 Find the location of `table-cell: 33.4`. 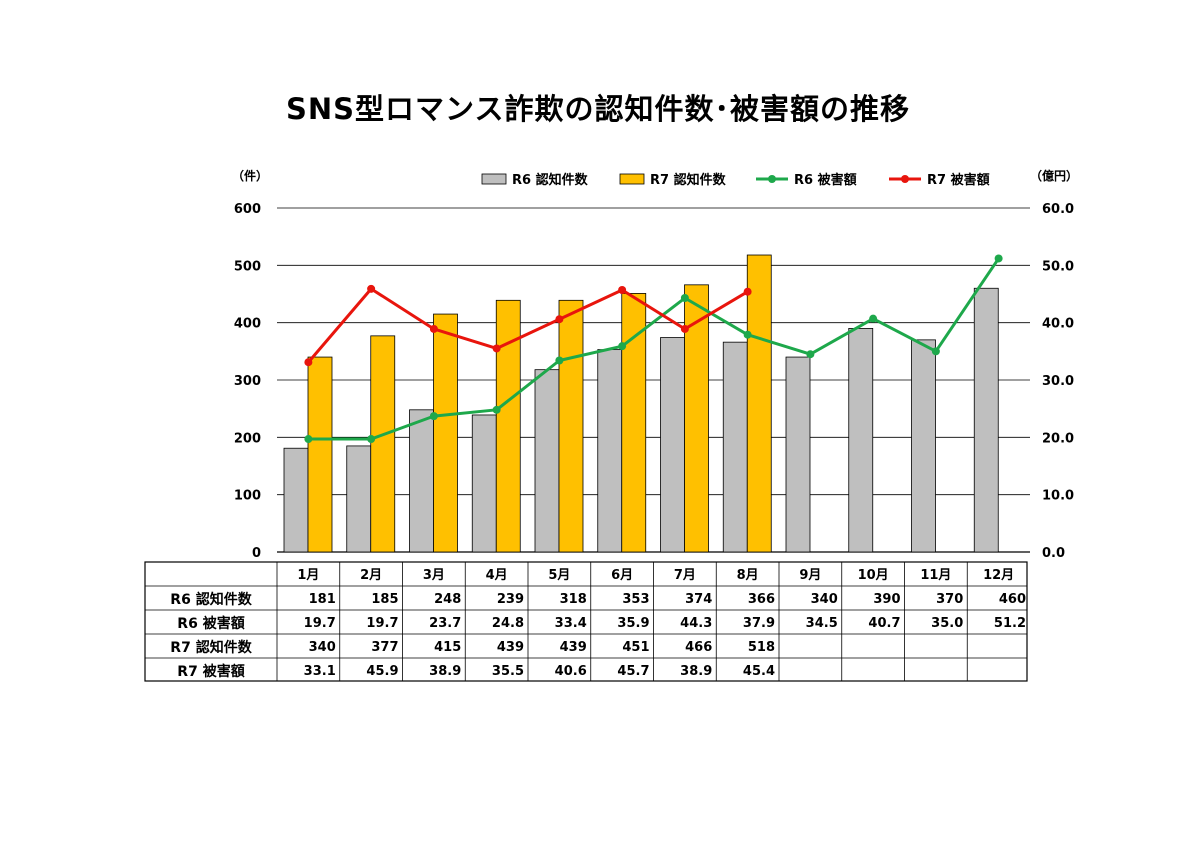

table-cell: 33.4 is located at coordinates (571, 623).